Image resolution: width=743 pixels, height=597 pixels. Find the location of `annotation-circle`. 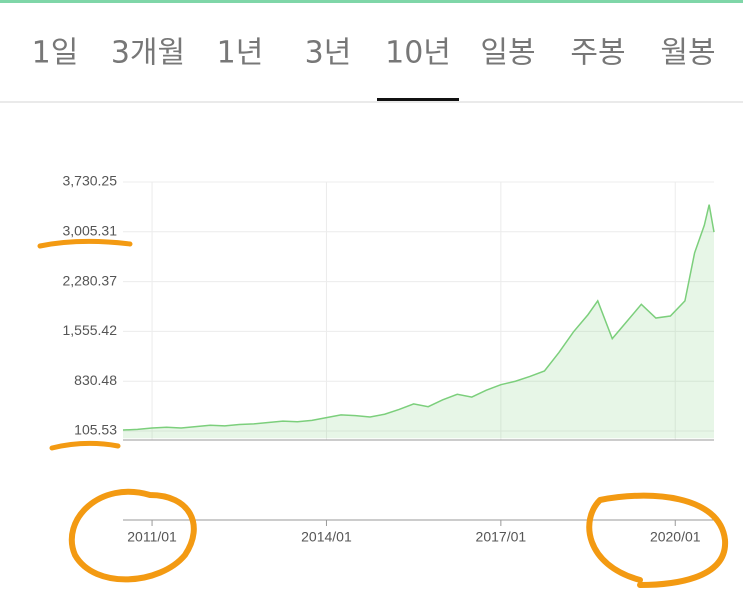

annotation-circle is located at coordinates (398, 538).